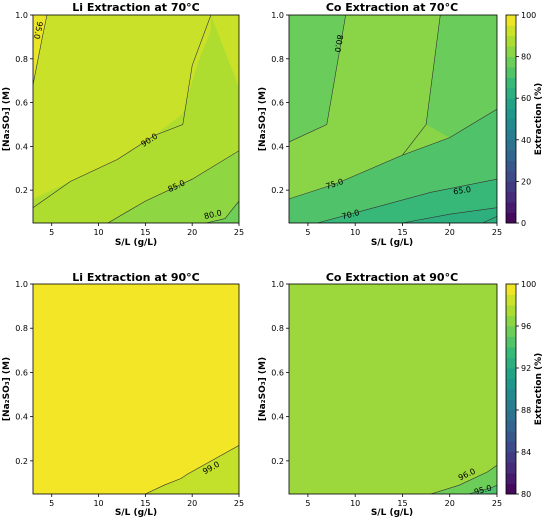 The height and width of the screenshot is (521, 550). Describe the element at coordinates (524, 119) in the screenshot. I see `colorbar-top: Extraction (%) 0 20 40 60 80 100` at that location.